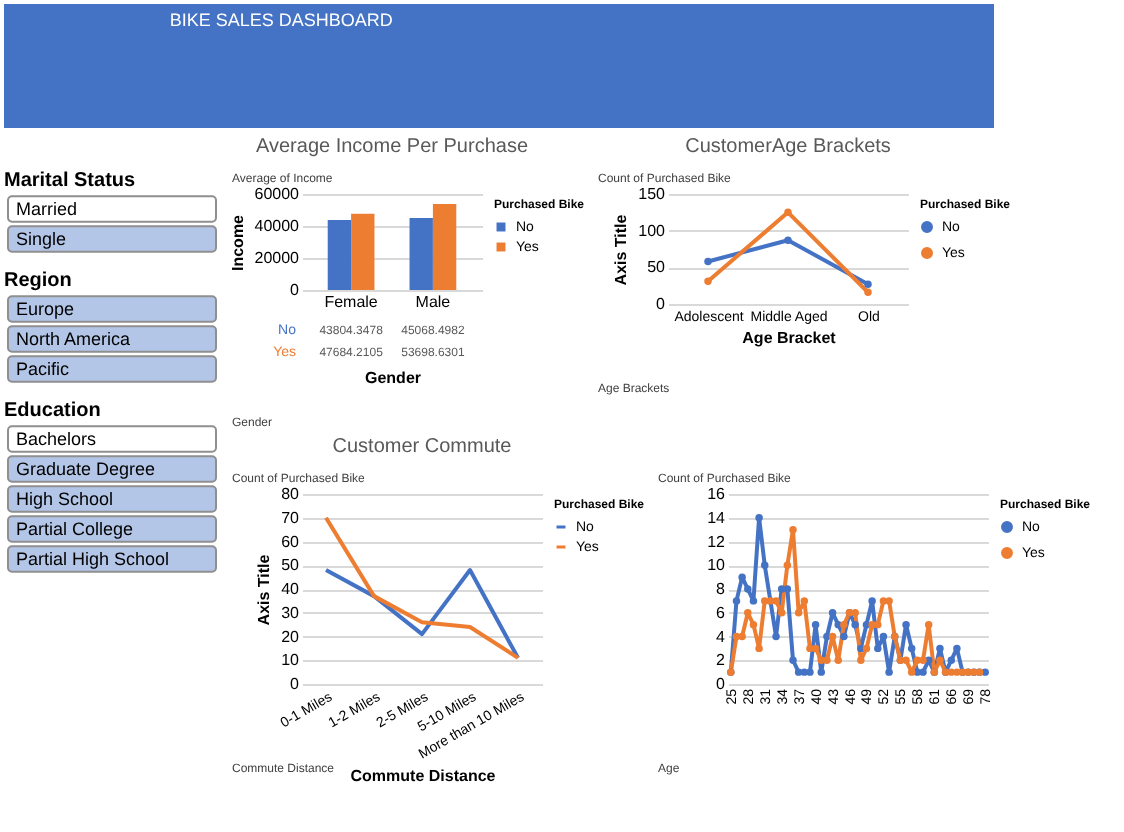  What do you see at coordinates (717, 517) in the screenshot?
I see `y-tick-label: 14` at bounding box center [717, 517].